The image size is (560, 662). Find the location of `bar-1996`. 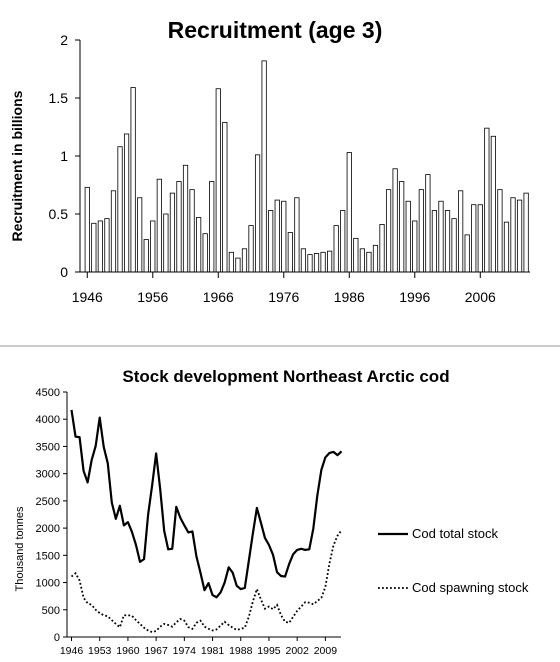

bar-1996 is located at coordinates (415, 246).